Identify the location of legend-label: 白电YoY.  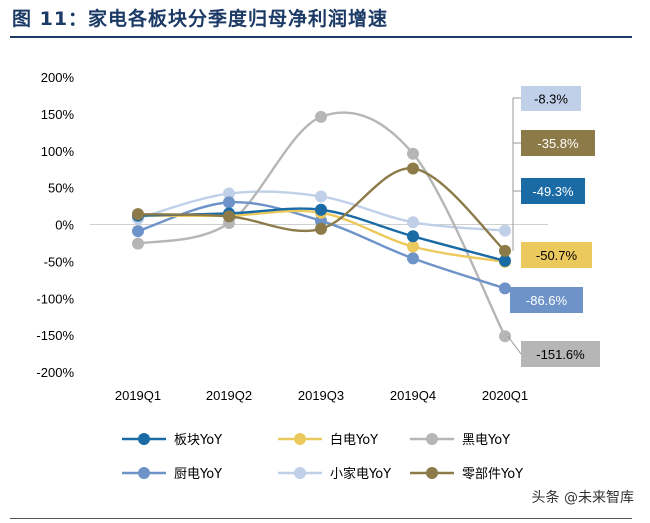
(354, 440).